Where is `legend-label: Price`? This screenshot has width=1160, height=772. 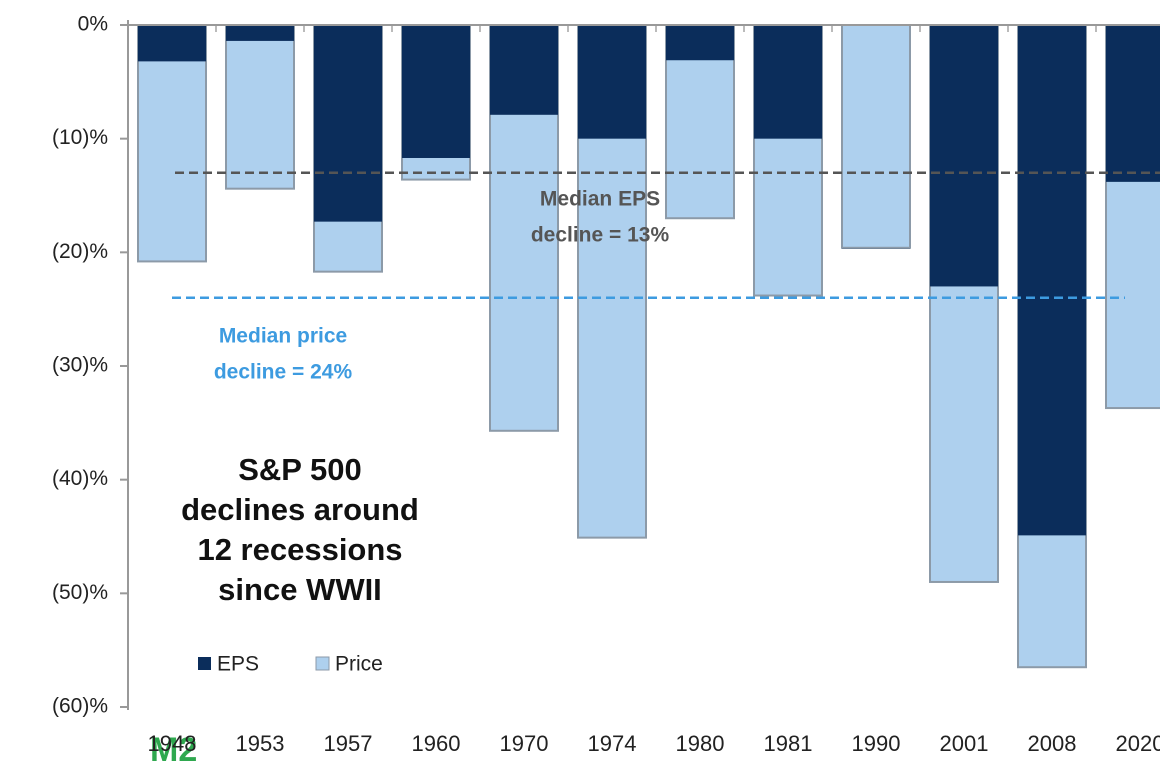 legend-label: Price is located at coordinates (359, 664).